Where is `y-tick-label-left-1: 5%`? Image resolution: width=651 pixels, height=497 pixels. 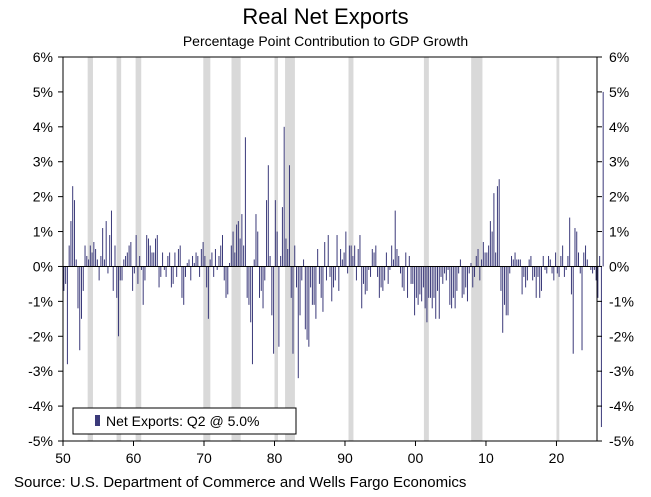
y-tick-label-left-1: 5% is located at coordinates (43, 92).